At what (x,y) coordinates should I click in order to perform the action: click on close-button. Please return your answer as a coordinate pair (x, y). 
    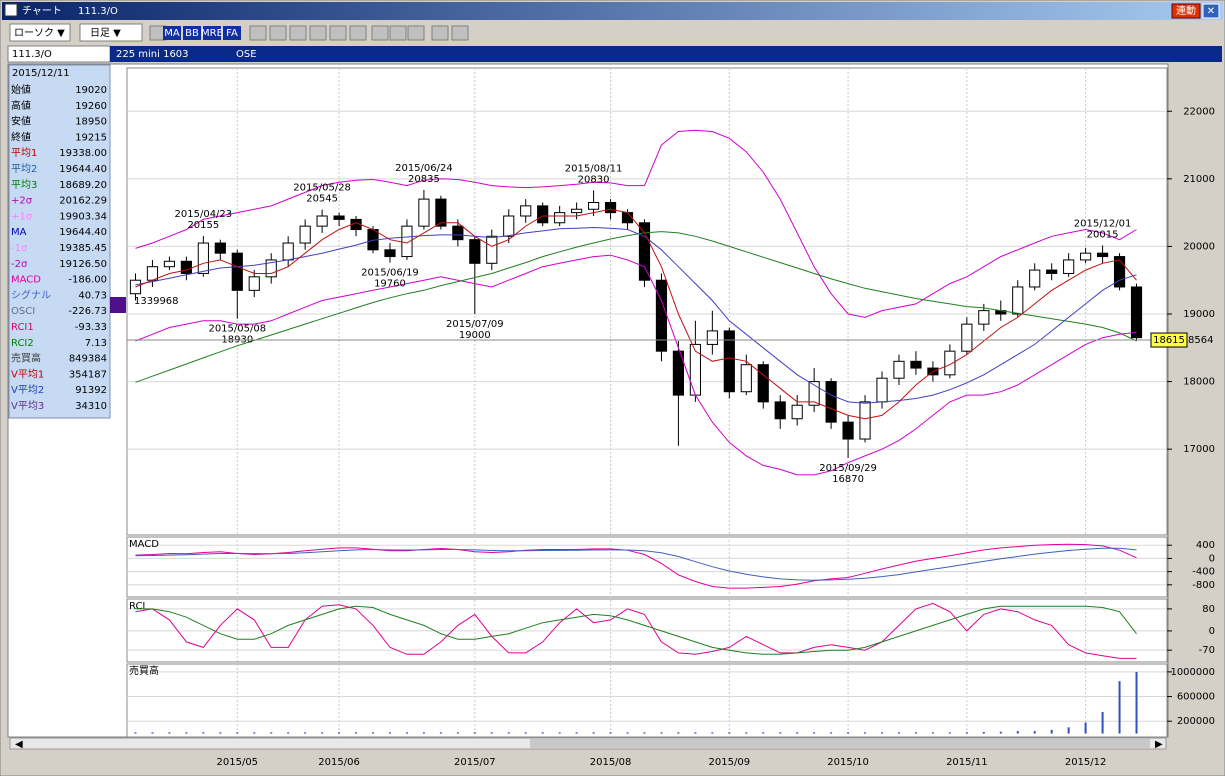
    Looking at the image, I should click on (1211, 11).